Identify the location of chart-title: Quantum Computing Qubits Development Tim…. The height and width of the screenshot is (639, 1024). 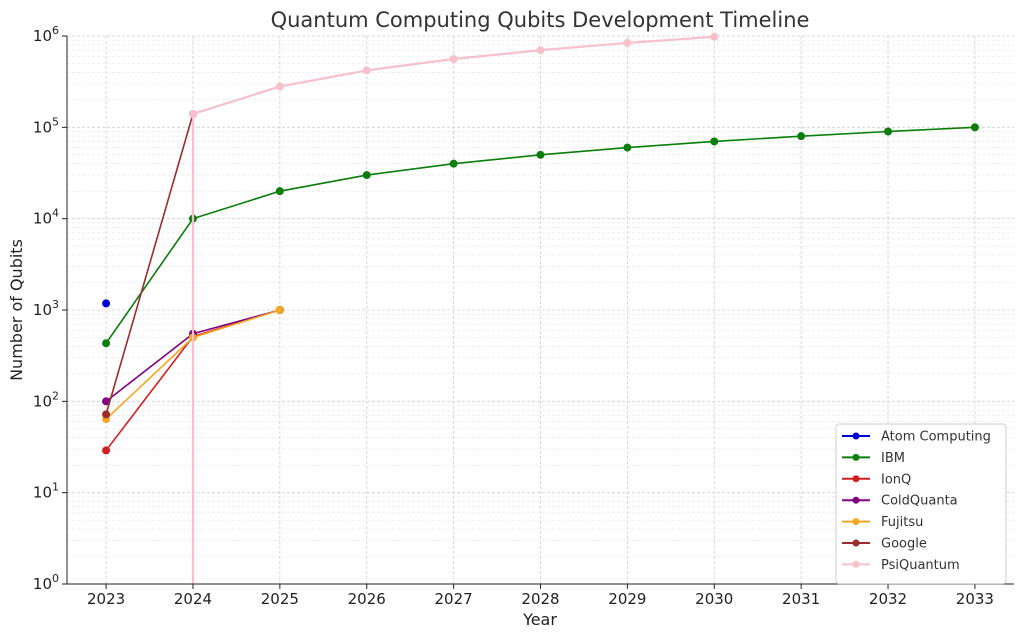
(540, 20).